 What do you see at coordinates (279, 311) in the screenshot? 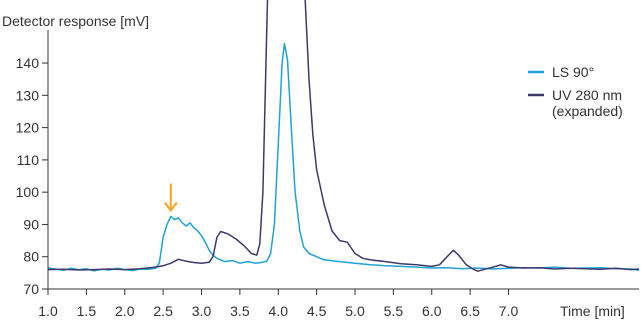
I see `x-tick-label: 4.0` at bounding box center [279, 311].